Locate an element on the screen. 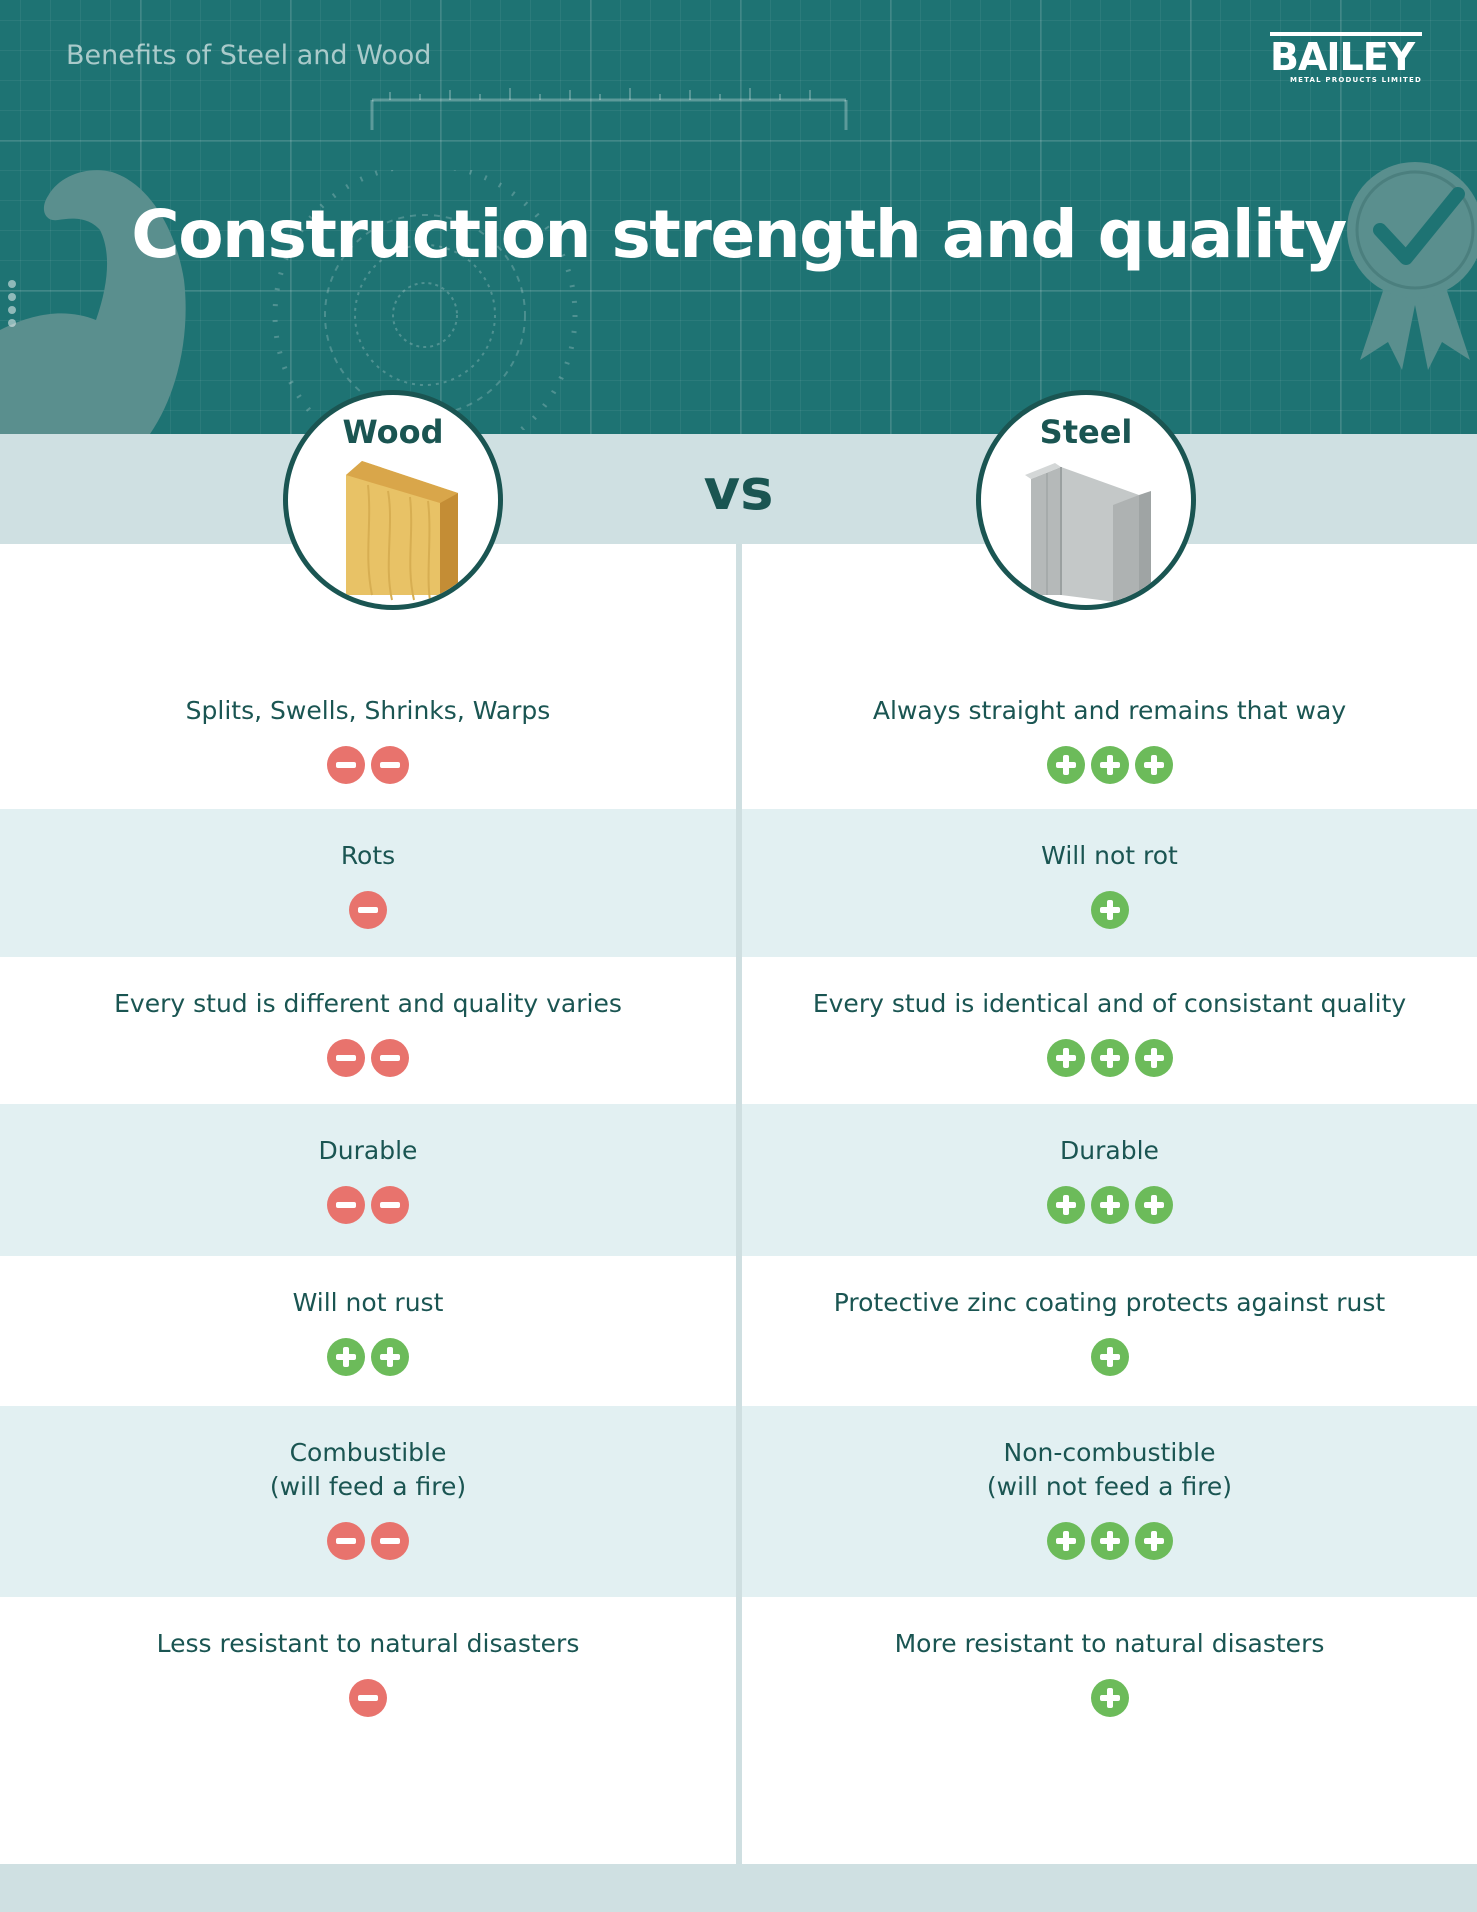 The width and height of the screenshot is (1477, 1912). comparison-row: Durable Durable is located at coordinates (738, 1180).